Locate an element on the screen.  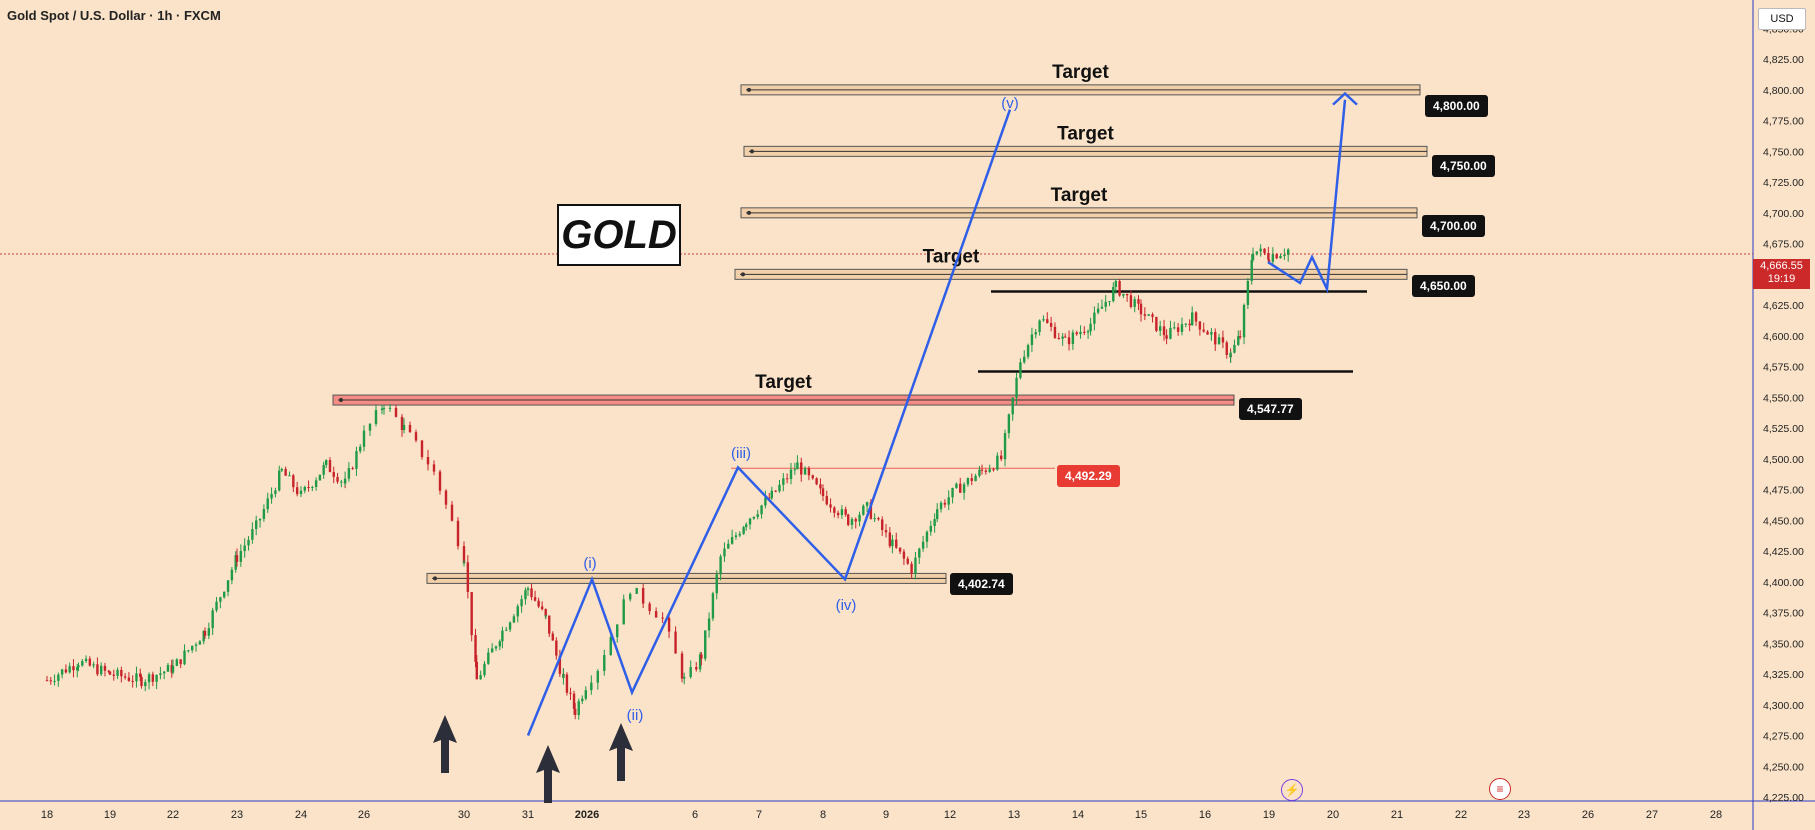
bolt-icon: ⚡ is located at coordinates (1292, 790).